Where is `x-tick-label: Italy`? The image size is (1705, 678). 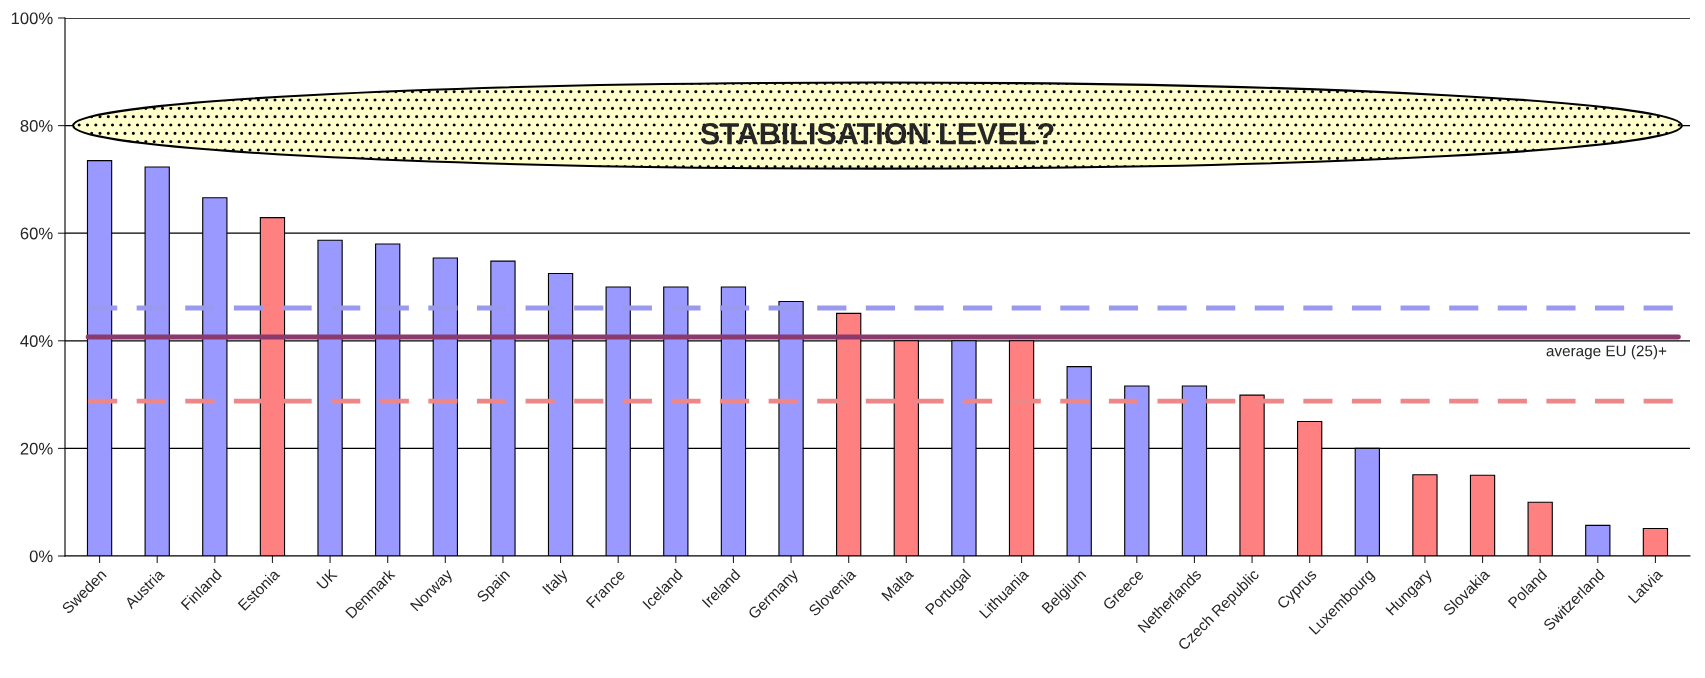 x-tick-label: Italy is located at coordinates (556, 582).